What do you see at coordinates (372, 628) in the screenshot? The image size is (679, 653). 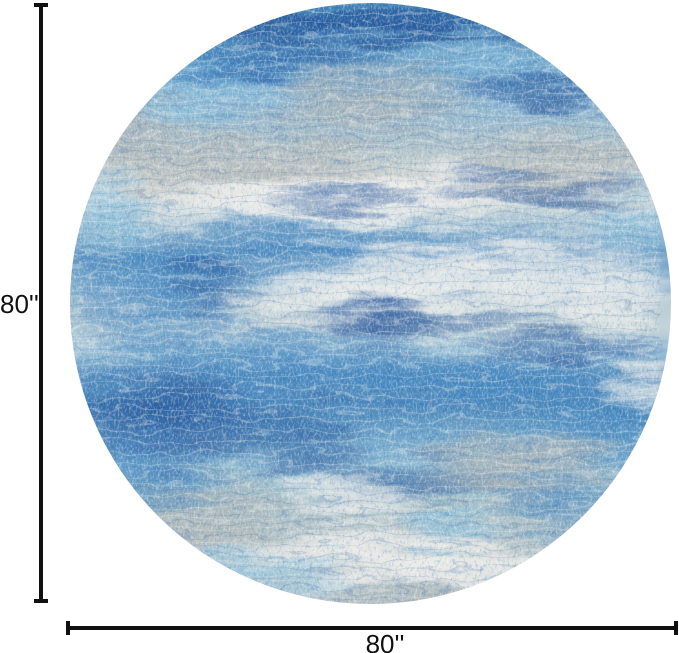 I see `width-dimension-line` at bounding box center [372, 628].